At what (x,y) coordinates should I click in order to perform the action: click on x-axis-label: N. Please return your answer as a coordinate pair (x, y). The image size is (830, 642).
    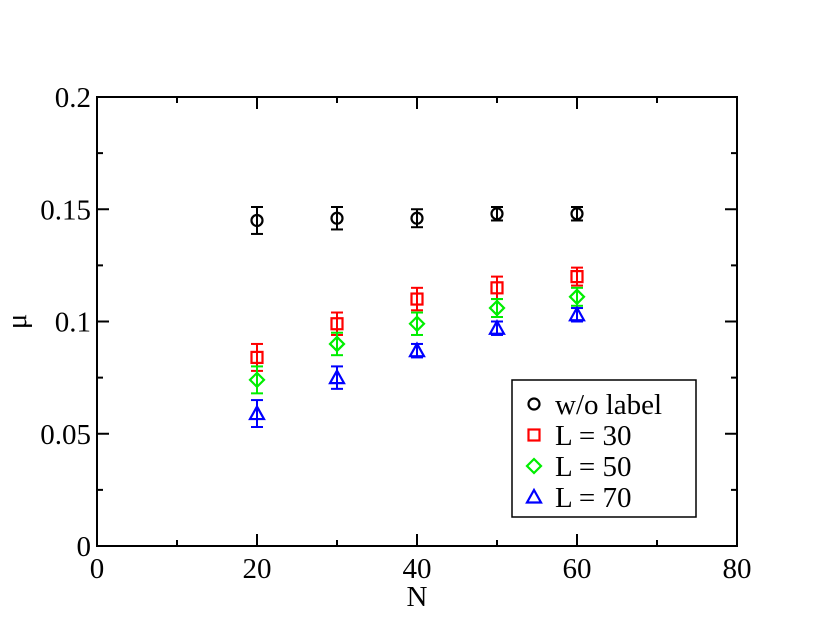
    Looking at the image, I should click on (417, 597).